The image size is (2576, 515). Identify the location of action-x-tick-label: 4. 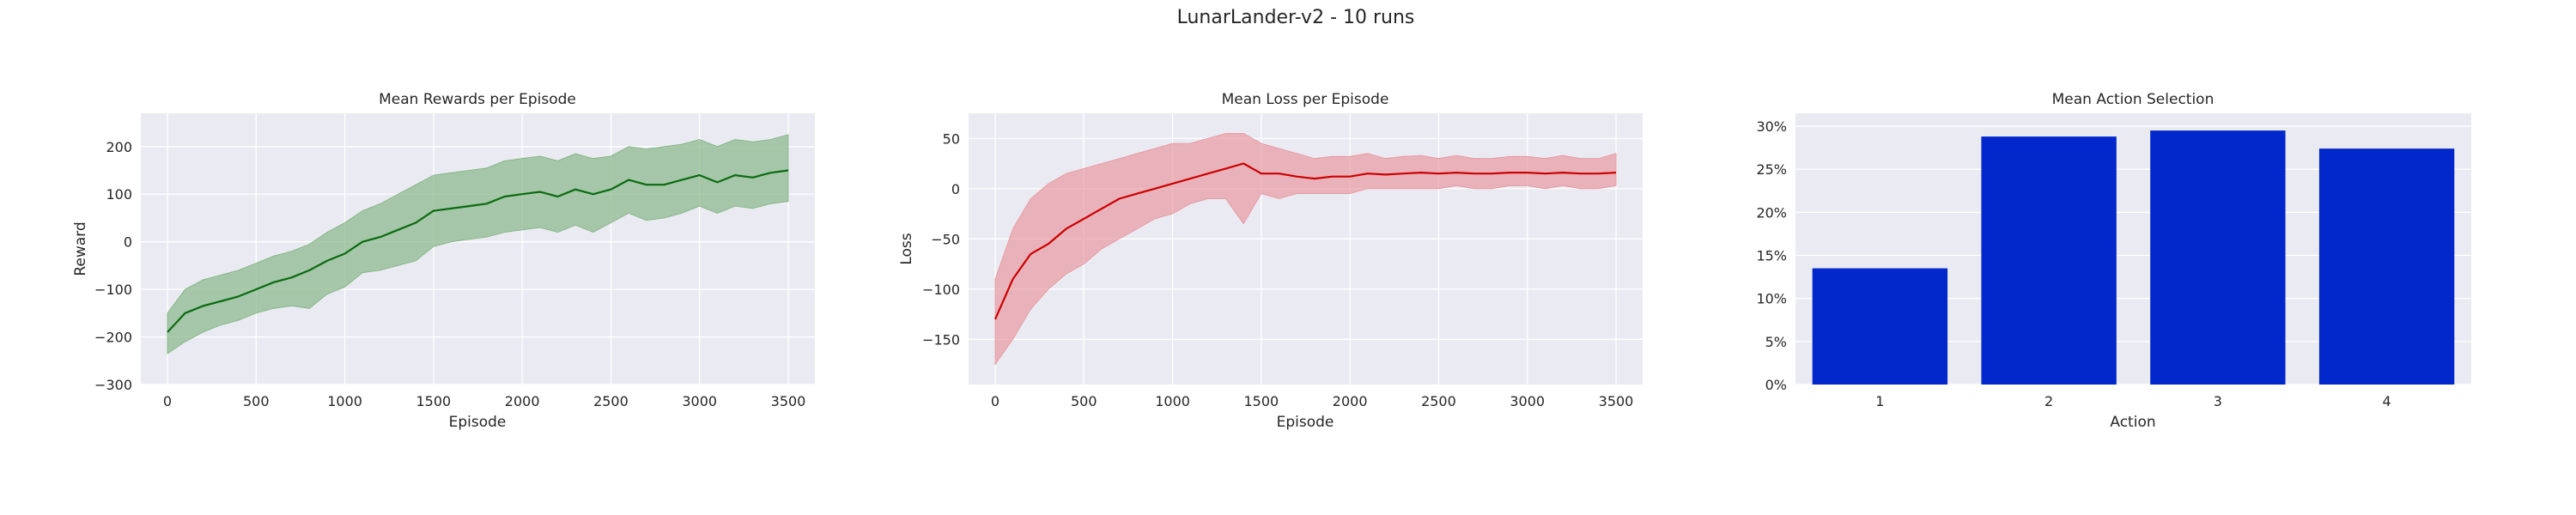
(2387, 401).